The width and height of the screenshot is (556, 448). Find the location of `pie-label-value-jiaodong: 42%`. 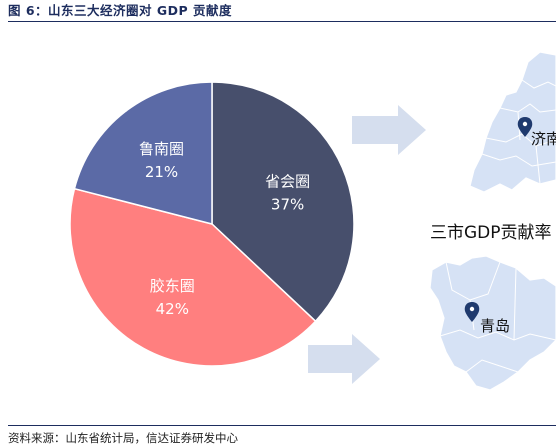

pie-label-value-jiaodong: 42% is located at coordinates (172, 309).